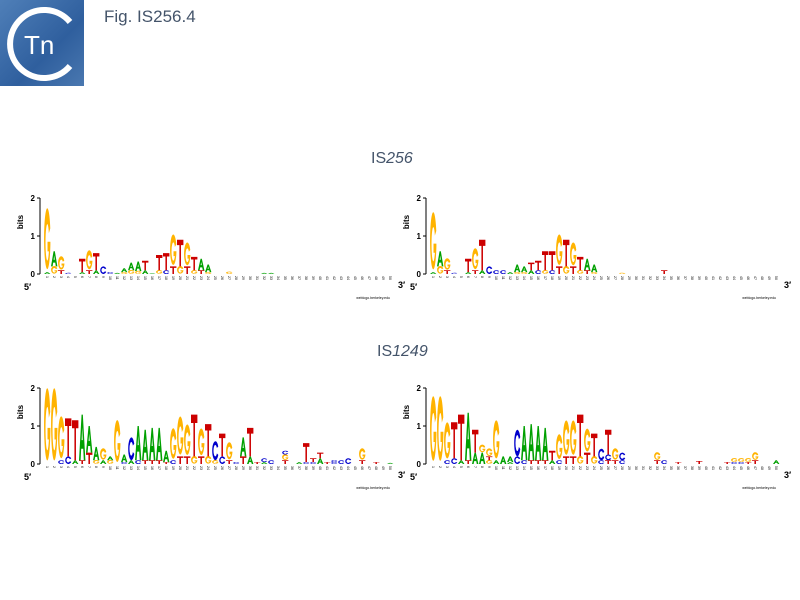 This screenshot has width=800, height=600. What do you see at coordinates (47, 467) in the screenshot?
I see `position-label: 1` at bounding box center [47, 467].